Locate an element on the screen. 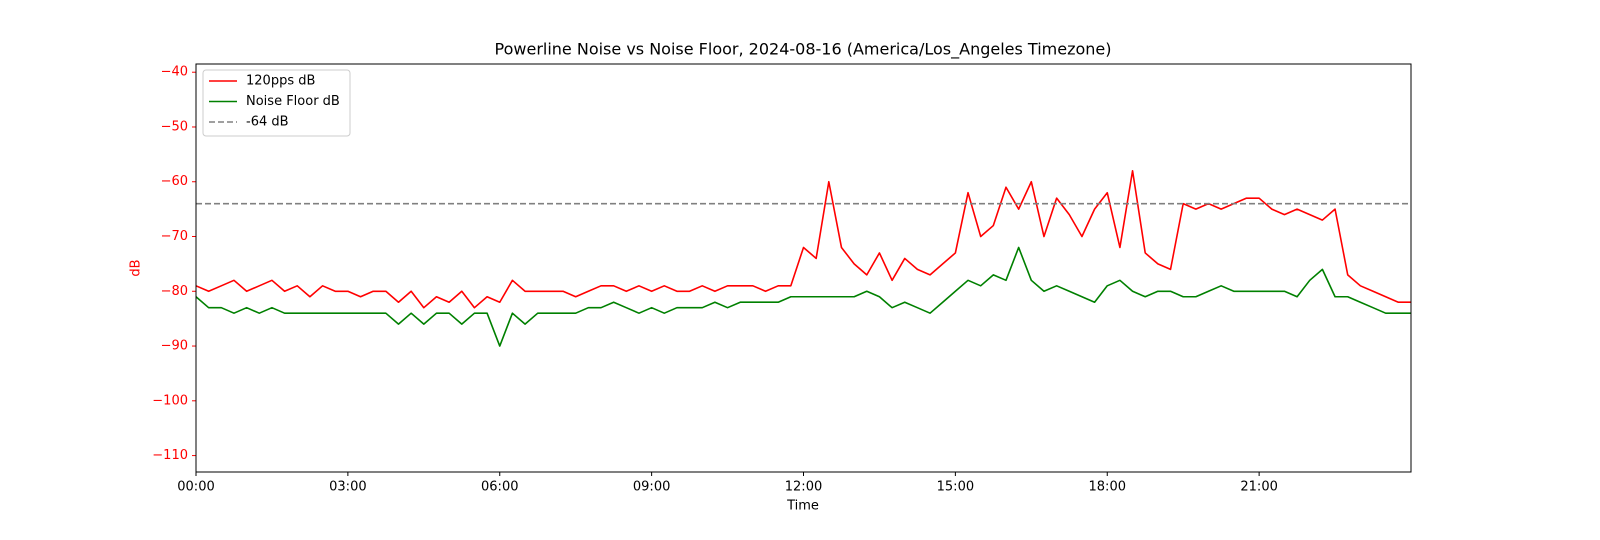  x-axis-label: Time is located at coordinates (802, 506).